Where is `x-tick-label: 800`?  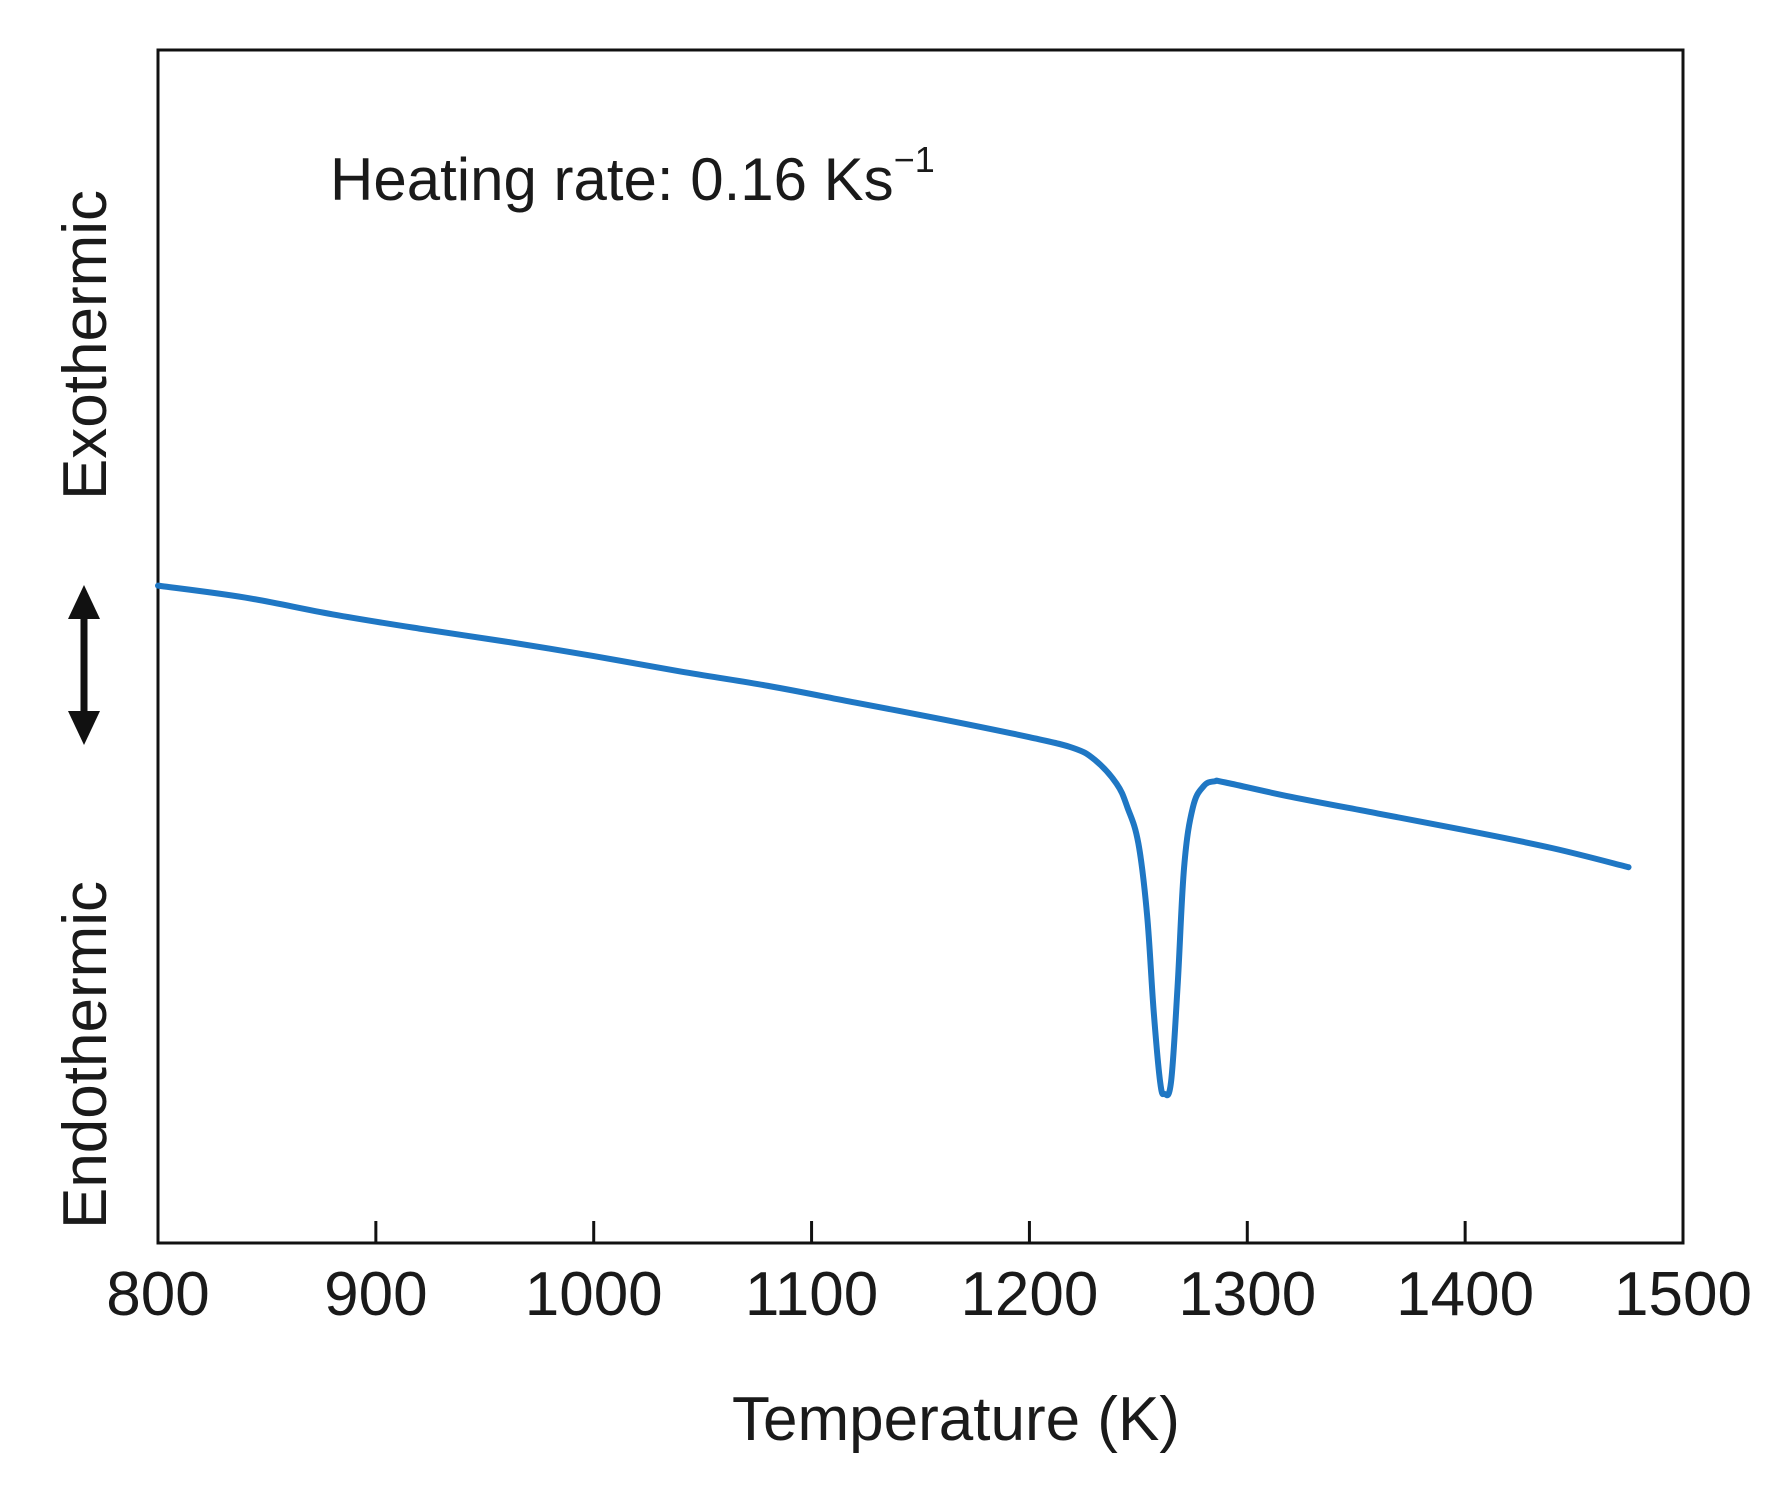
x-tick-label: 800 is located at coordinates (157, 1294).